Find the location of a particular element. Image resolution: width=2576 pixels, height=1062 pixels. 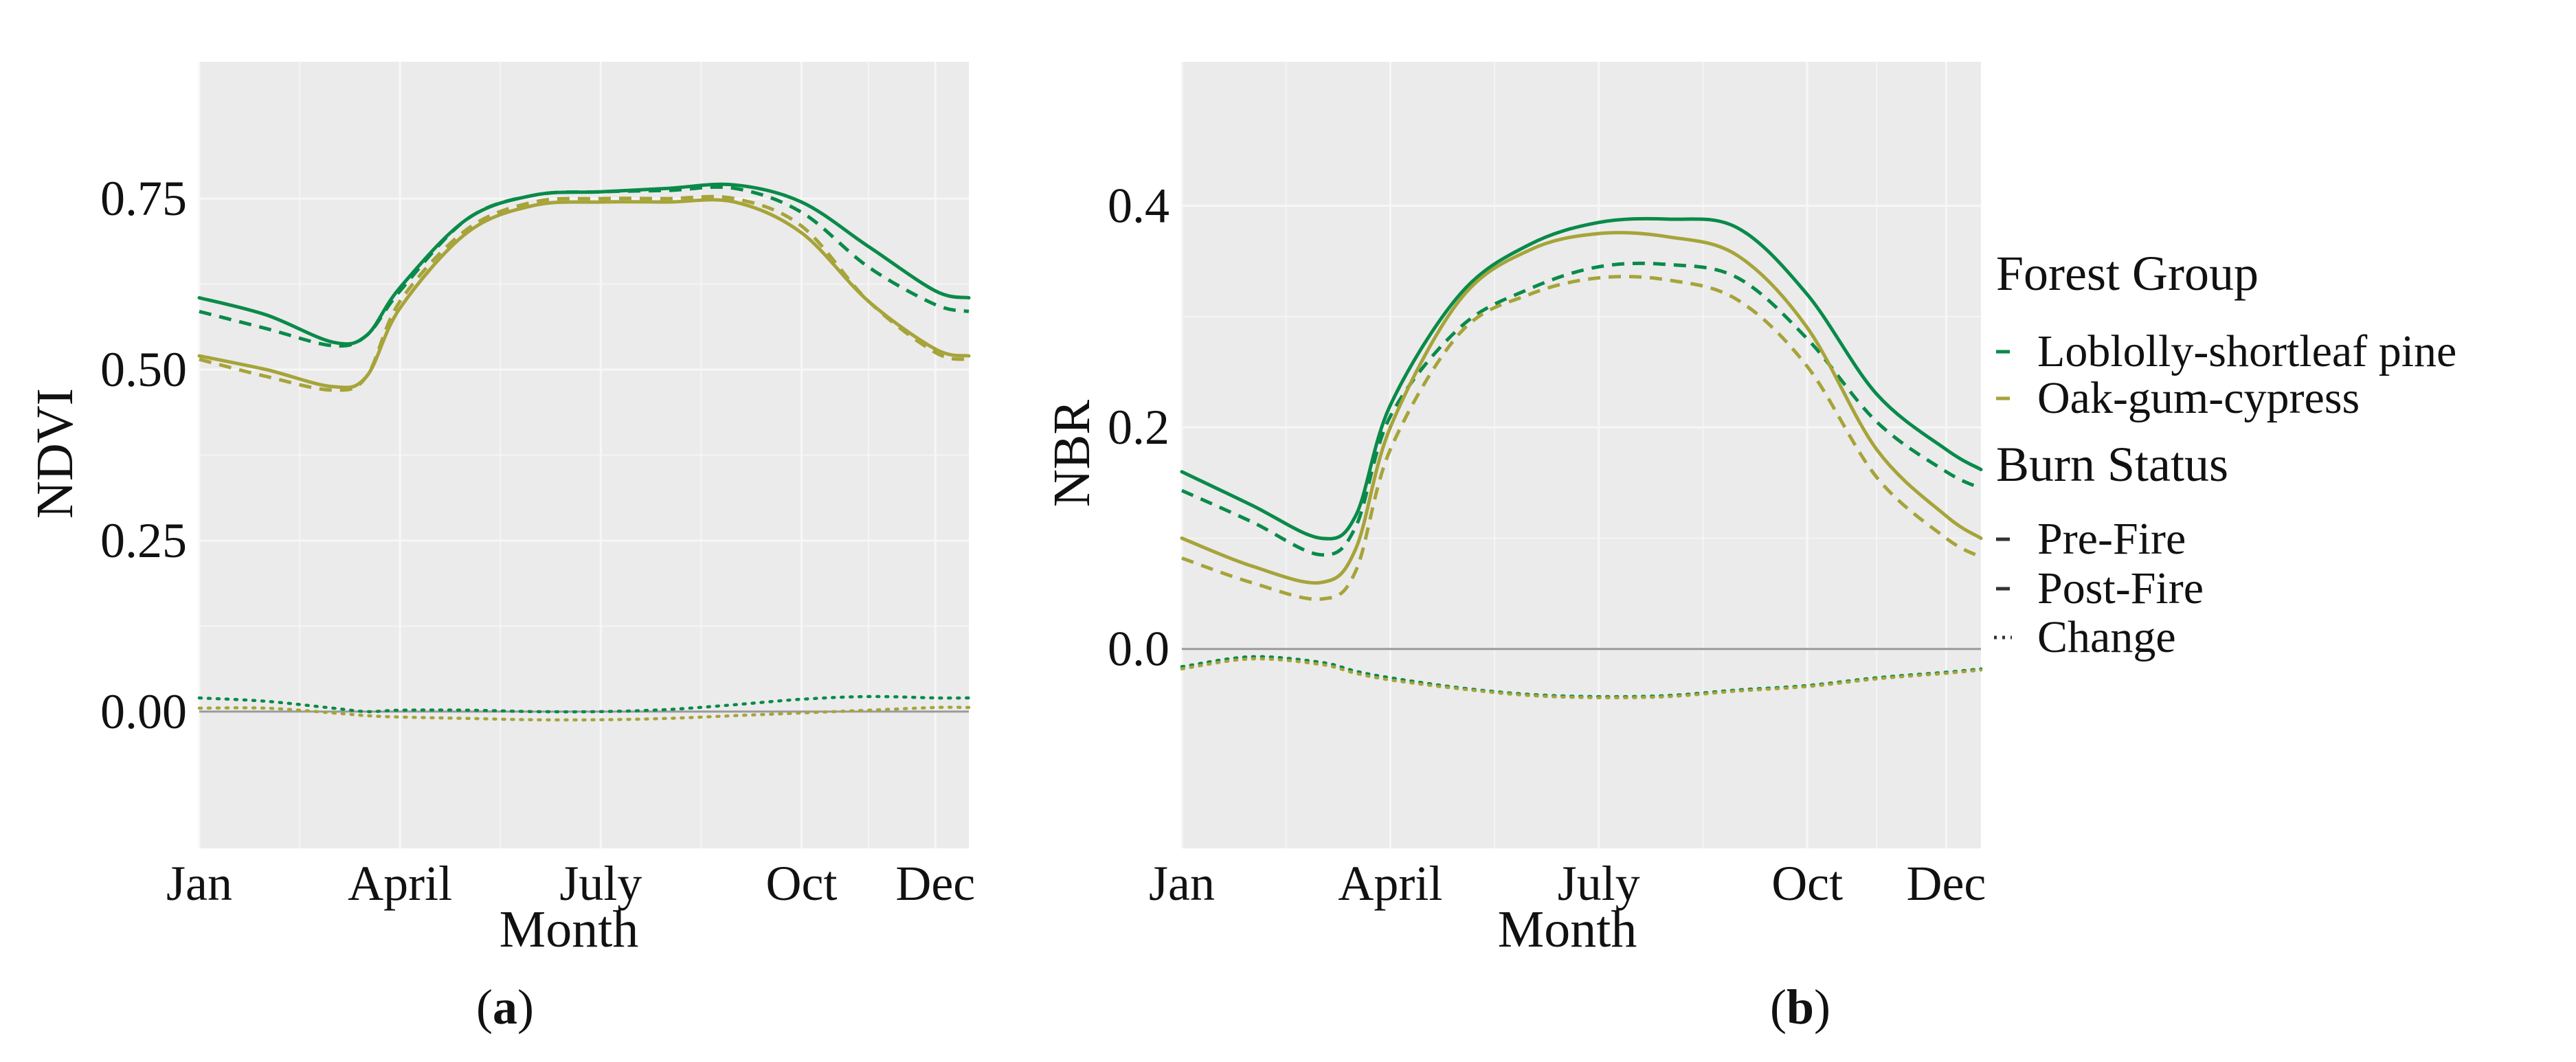

ndvi-series-loblolly-change is located at coordinates (584, 704).